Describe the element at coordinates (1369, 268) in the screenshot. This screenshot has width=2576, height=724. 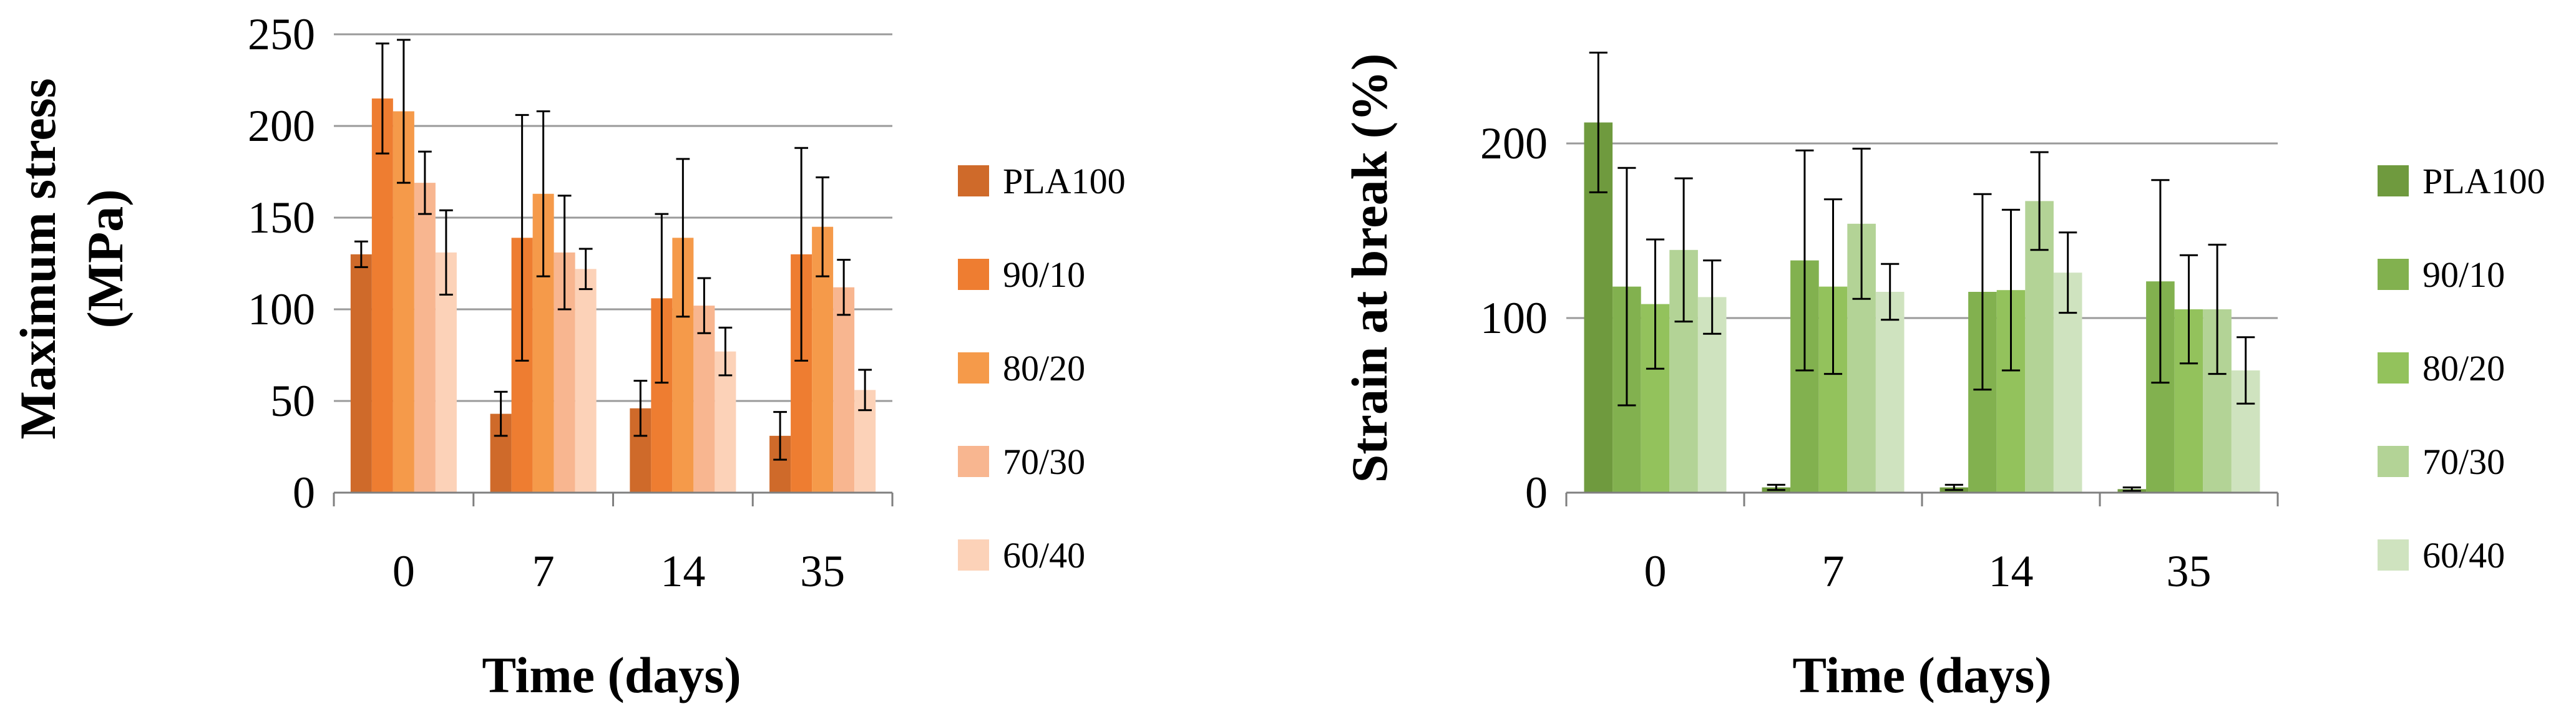
I see `y-axis-title: Strain at break (%)` at that location.